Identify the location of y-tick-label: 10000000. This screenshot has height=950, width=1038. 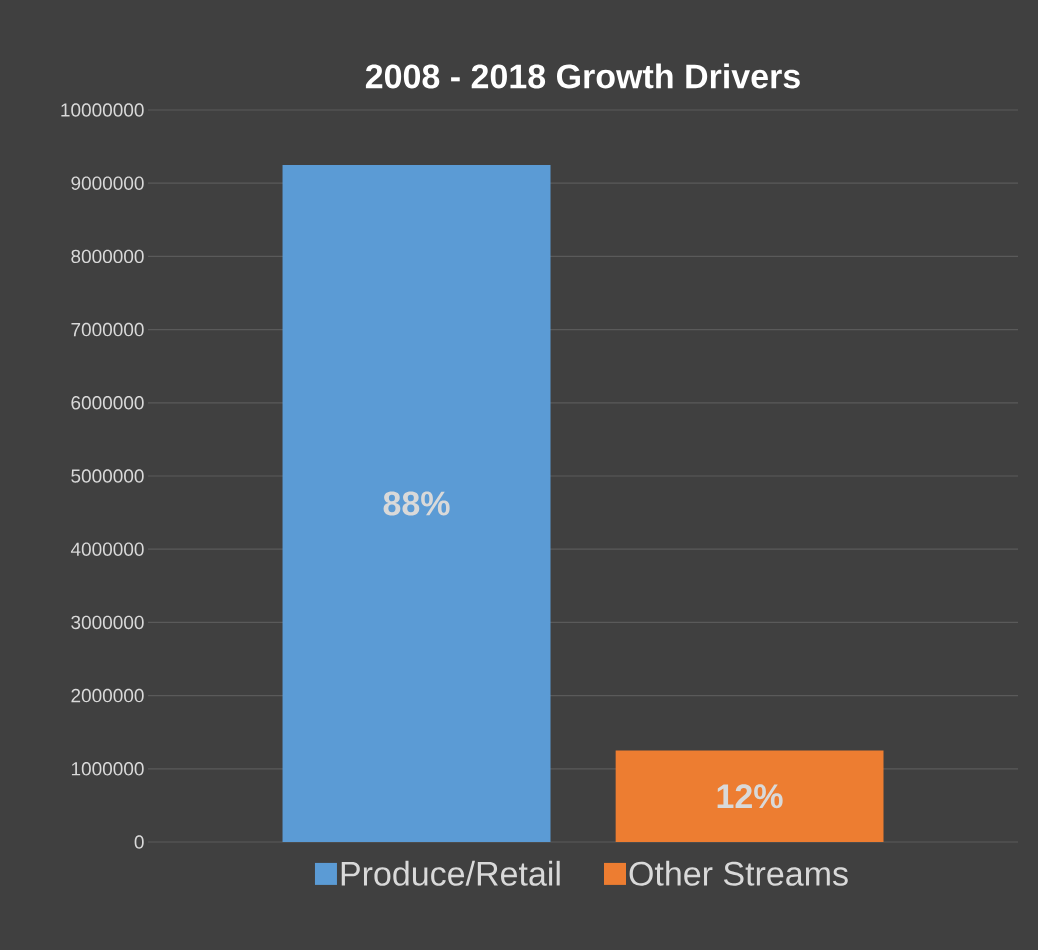
(102, 110).